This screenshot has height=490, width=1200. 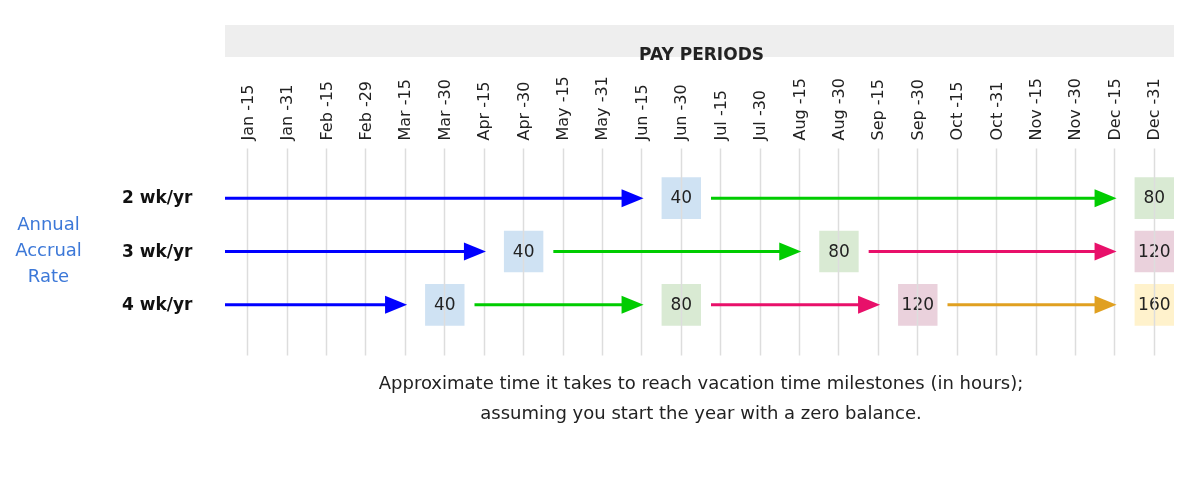 What do you see at coordinates (681, 113) in the screenshot?
I see `x-tick-label: Jun -30` at bounding box center [681, 113].